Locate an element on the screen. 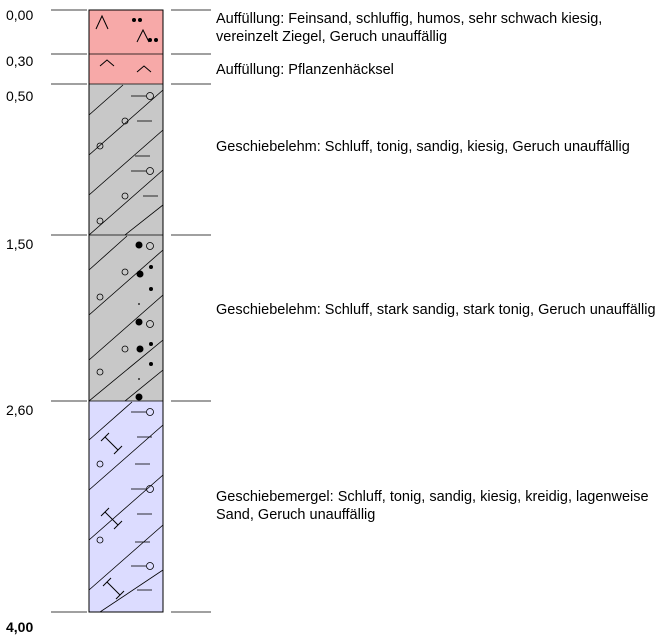 The image size is (662, 637). layer-description-backfill-plant: Auffüllung: Pflanzenhäcksel is located at coordinates (305, 70).